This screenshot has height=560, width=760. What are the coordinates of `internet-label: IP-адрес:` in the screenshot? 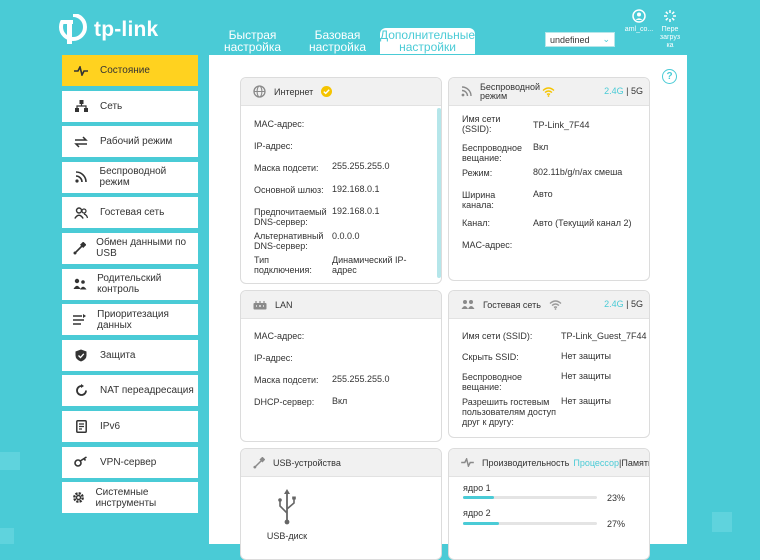 It's located at (273, 146).